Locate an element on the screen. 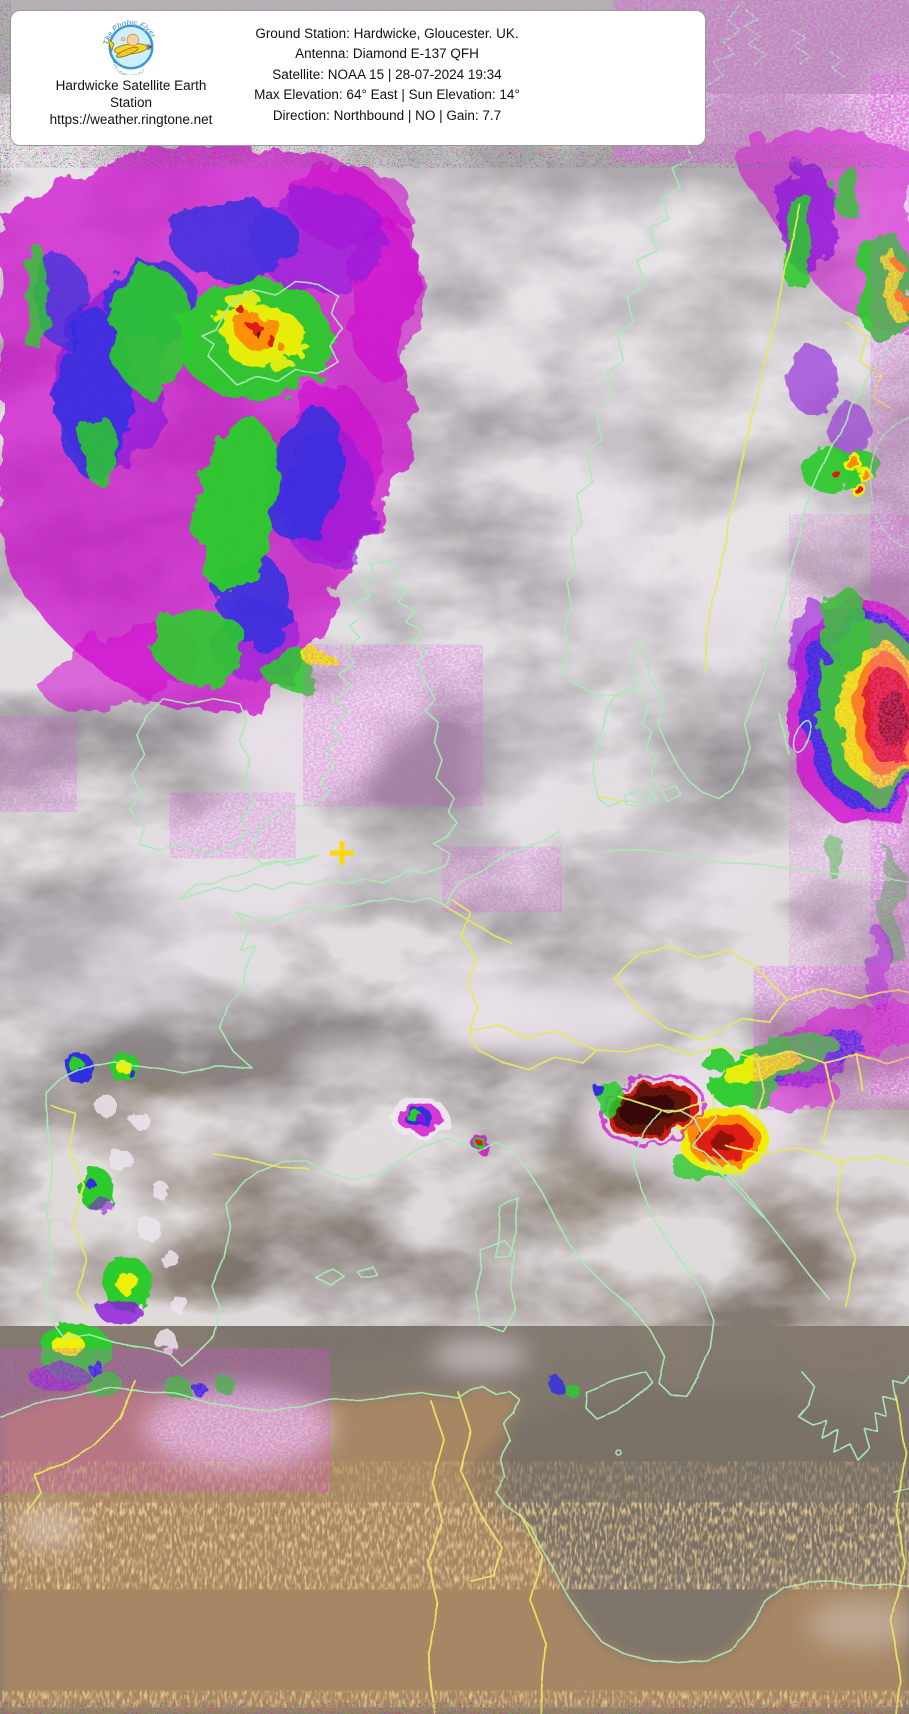  logo-airplane-icon is located at coordinates (129, 45).